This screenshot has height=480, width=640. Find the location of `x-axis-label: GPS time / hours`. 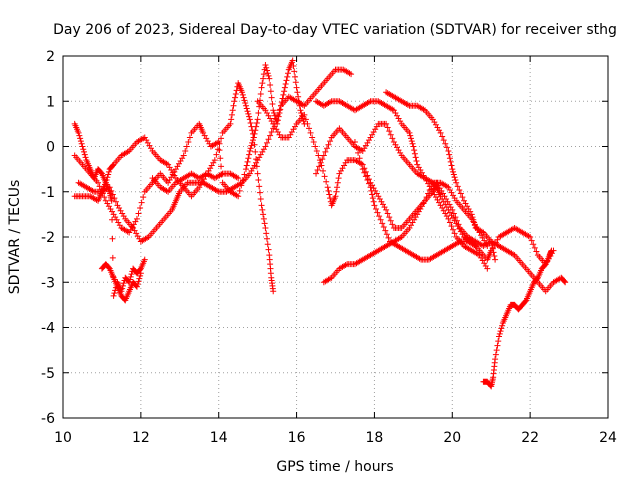

x-axis-label: GPS time / hours is located at coordinates (334, 467).